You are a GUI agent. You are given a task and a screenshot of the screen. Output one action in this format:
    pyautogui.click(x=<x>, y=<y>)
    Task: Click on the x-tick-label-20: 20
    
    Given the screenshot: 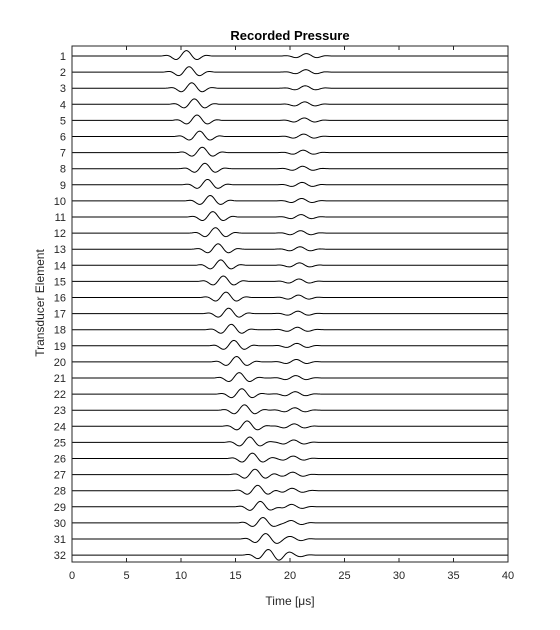 What is the action you would take?
    pyautogui.click(x=290, y=576)
    